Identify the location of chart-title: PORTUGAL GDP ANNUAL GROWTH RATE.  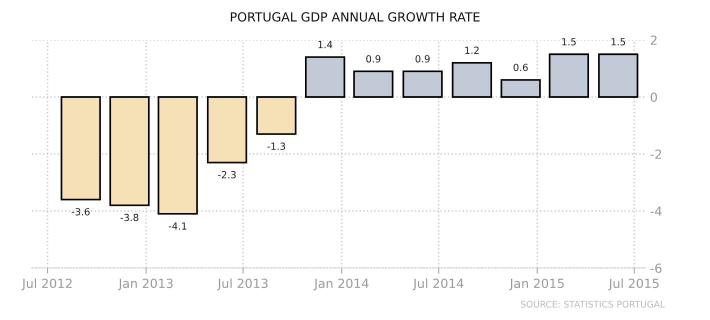
(355, 17).